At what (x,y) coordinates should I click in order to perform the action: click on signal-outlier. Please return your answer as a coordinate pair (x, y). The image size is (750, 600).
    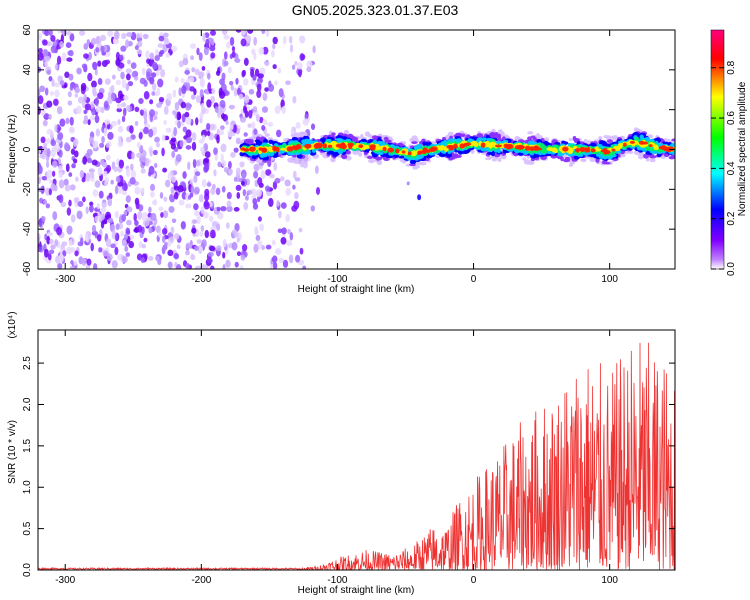
    Looking at the image, I should click on (408, 183).